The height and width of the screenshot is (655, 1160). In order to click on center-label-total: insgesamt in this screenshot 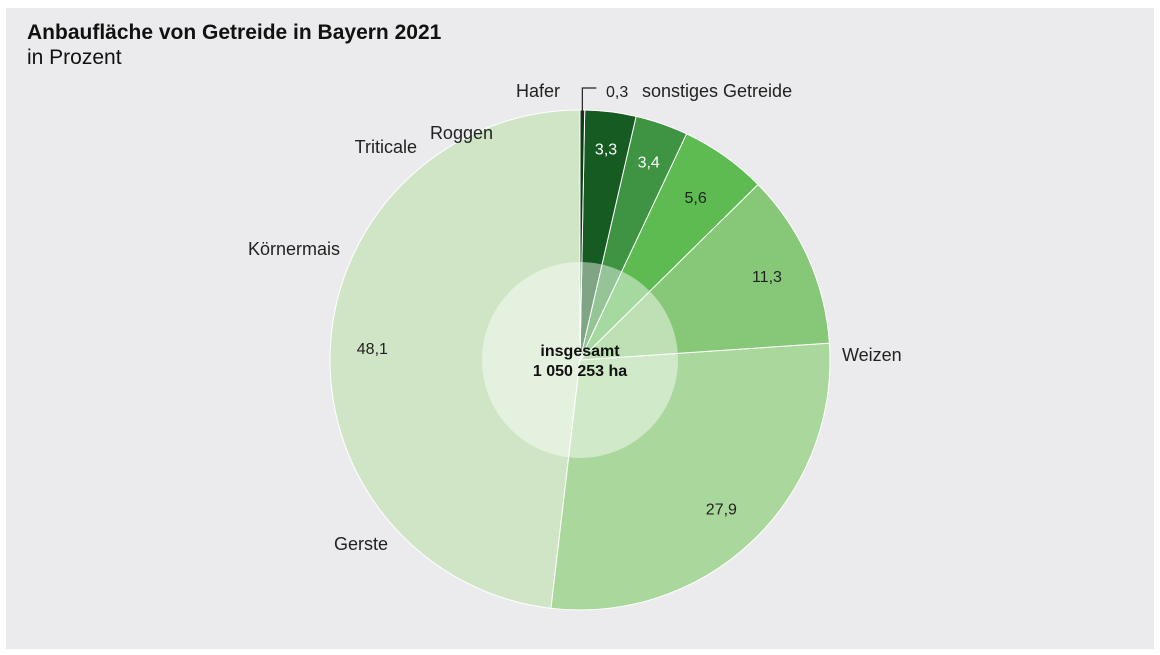, I will do `click(580, 351)`.